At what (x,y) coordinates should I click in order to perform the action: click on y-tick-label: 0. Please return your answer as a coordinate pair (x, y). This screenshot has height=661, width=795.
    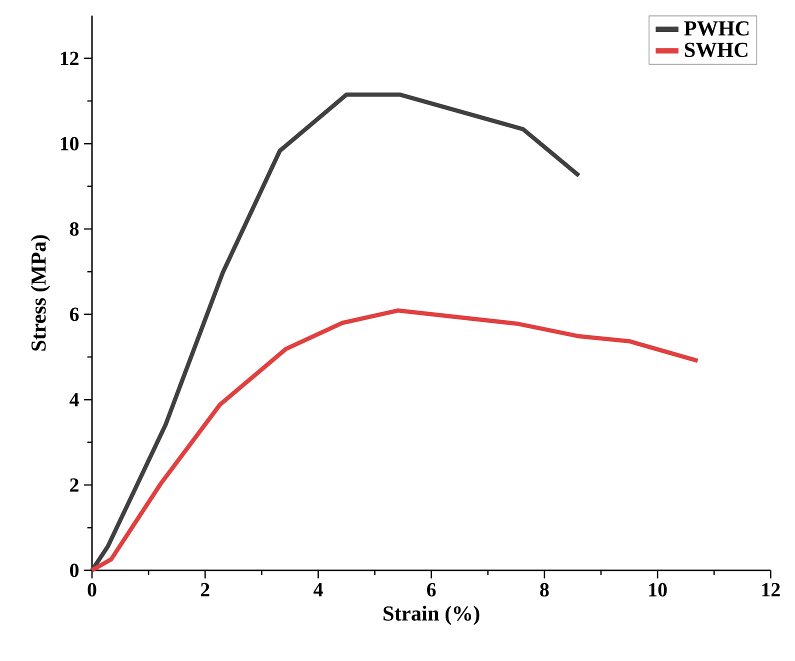
    Looking at the image, I should click on (74, 571).